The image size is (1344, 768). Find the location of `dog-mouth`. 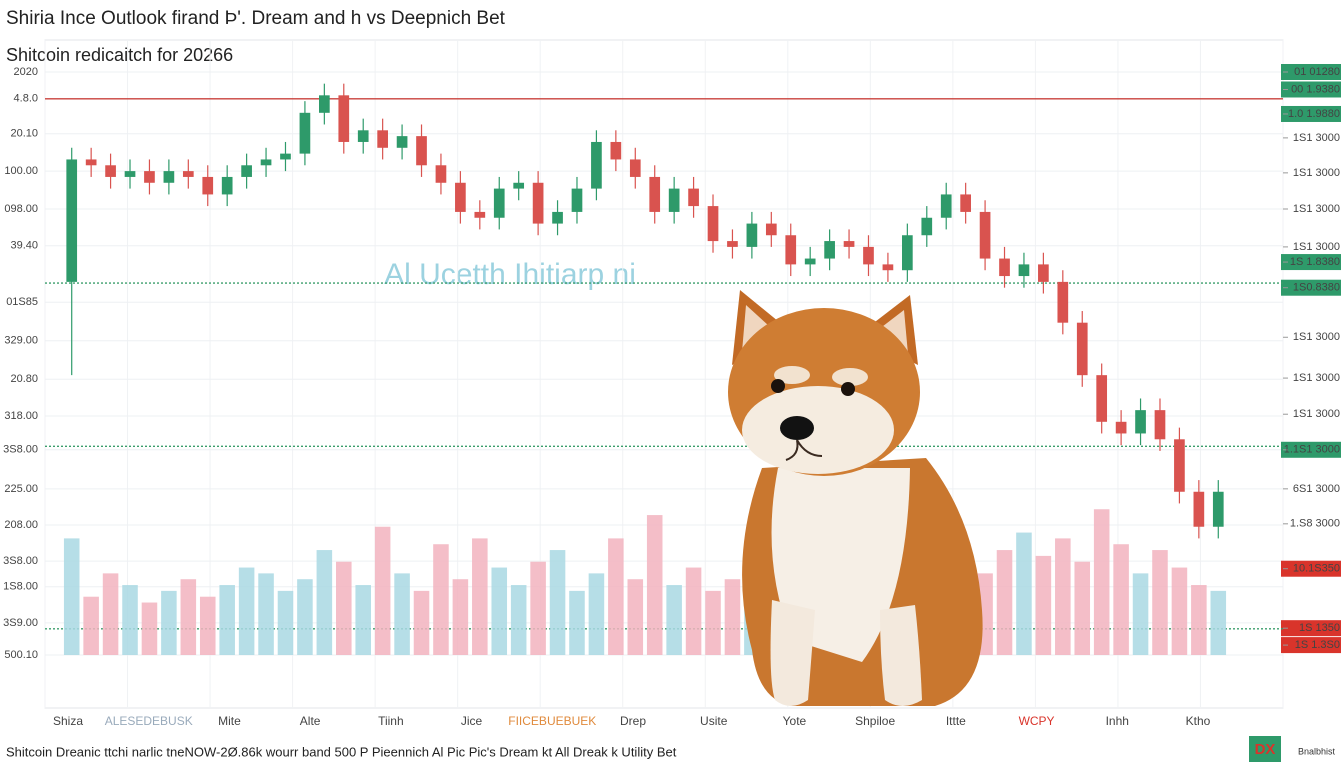

dog-mouth is located at coordinates (804, 450).